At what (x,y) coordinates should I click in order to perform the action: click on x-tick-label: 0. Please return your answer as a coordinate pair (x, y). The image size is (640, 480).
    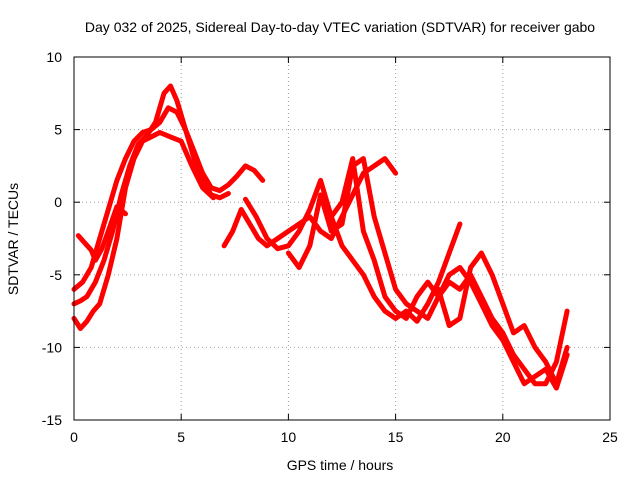
    Looking at the image, I should click on (74, 437).